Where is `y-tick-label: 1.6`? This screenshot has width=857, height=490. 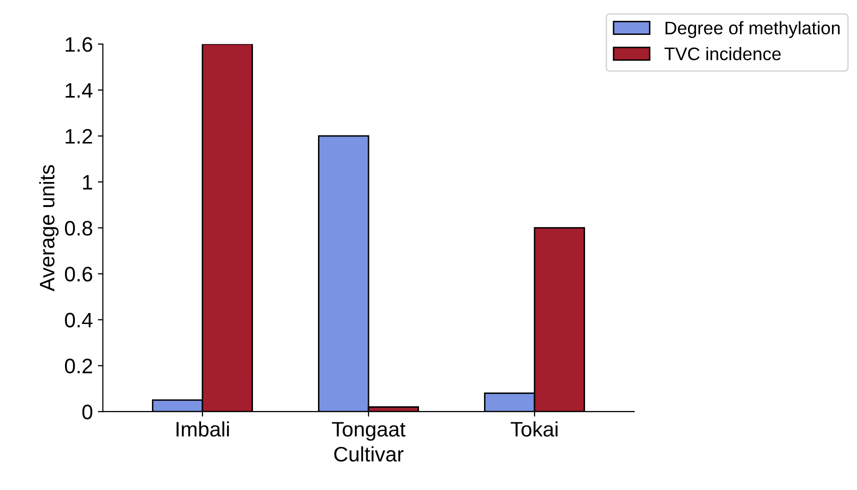 y-tick-label: 1.6 is located at coordinates (79, 44).